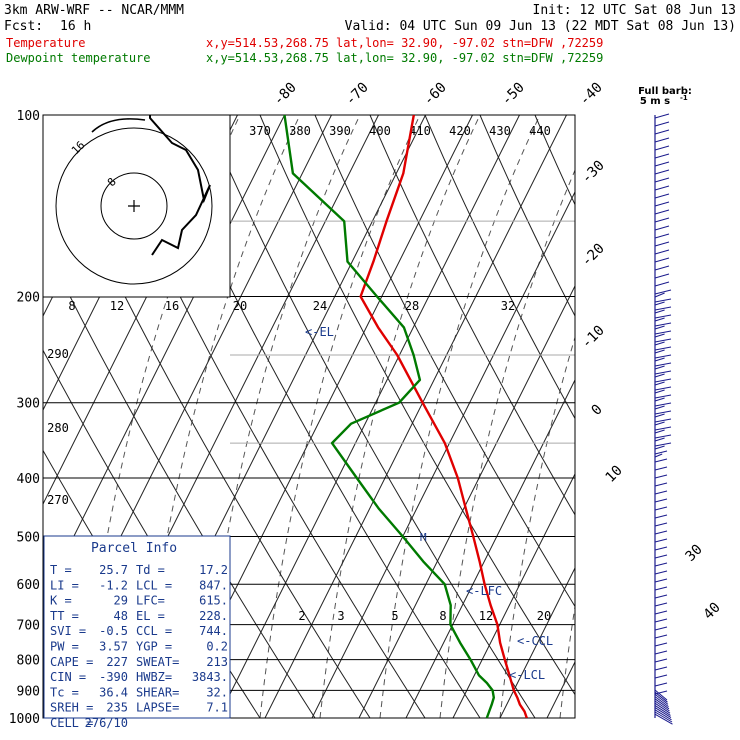 The height and width of the screenshot is (740, 740). Describe the element at coordinates (593, 255) in the screenshot. I see `isotherm-label: -20` at that location.